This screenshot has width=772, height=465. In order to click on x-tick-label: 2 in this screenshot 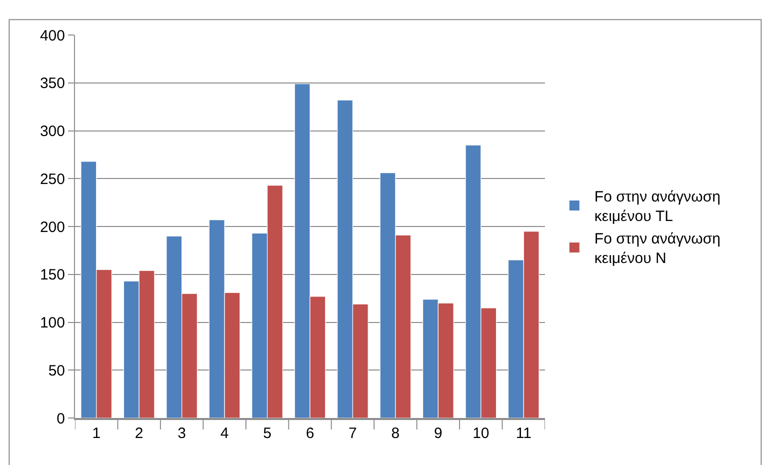, I will do `click(139, 433)`.